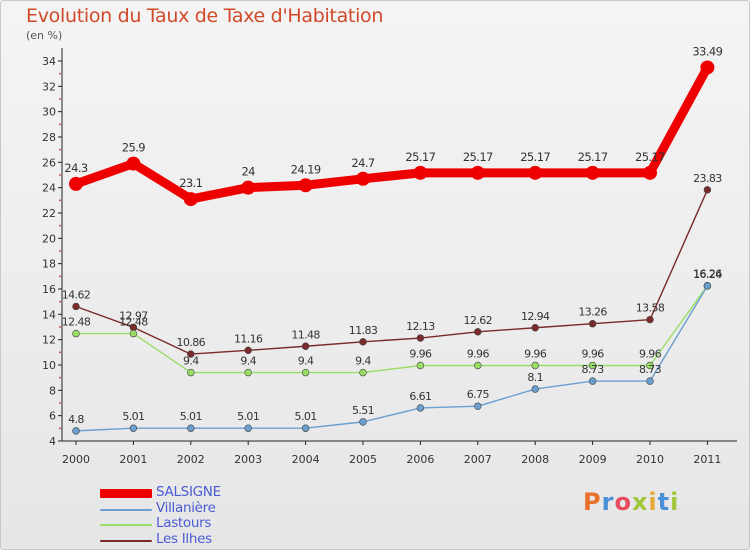  Describe the element at coordinates (363, 330) in the screenshot. I see `data-label: 11.83` at that location.